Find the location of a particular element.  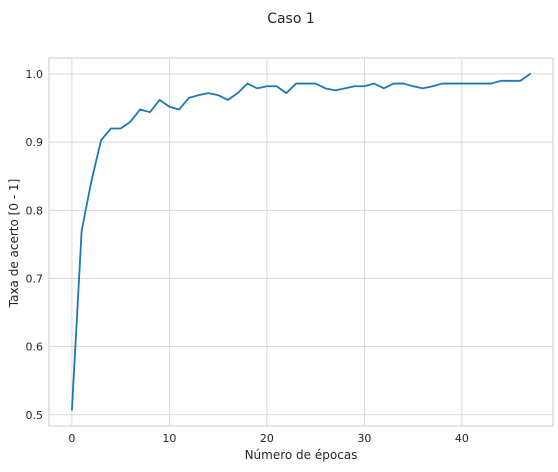

y-tick-label: 0.6 is located at coordinates (35, 347).